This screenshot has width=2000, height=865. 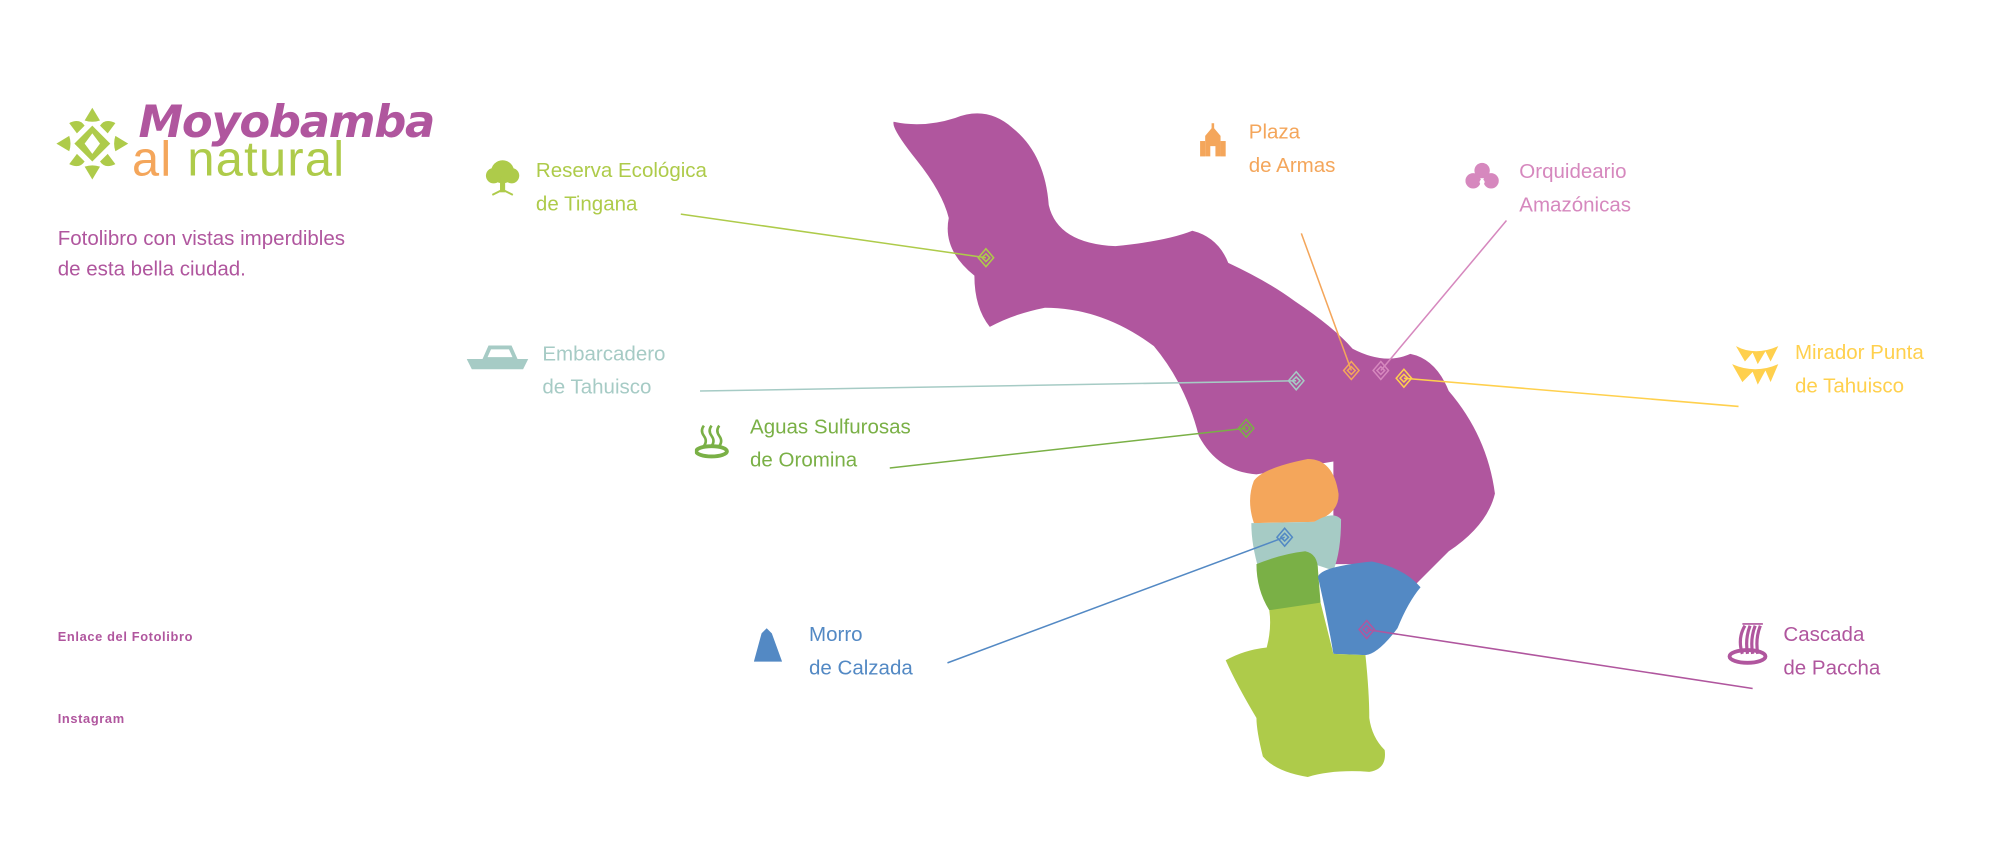 I want to click on place-label-morro: Morro de Calzada, so click(x=861, y=652).